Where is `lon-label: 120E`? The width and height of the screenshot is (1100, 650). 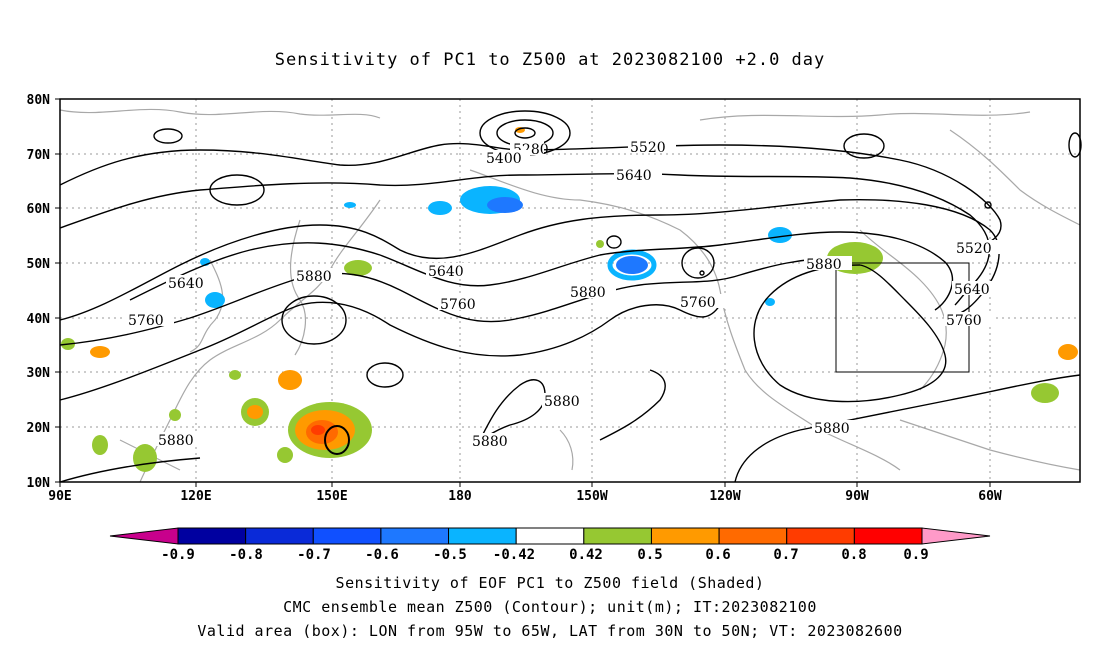 lon-label: 120E is located at coordinates (195, 496).